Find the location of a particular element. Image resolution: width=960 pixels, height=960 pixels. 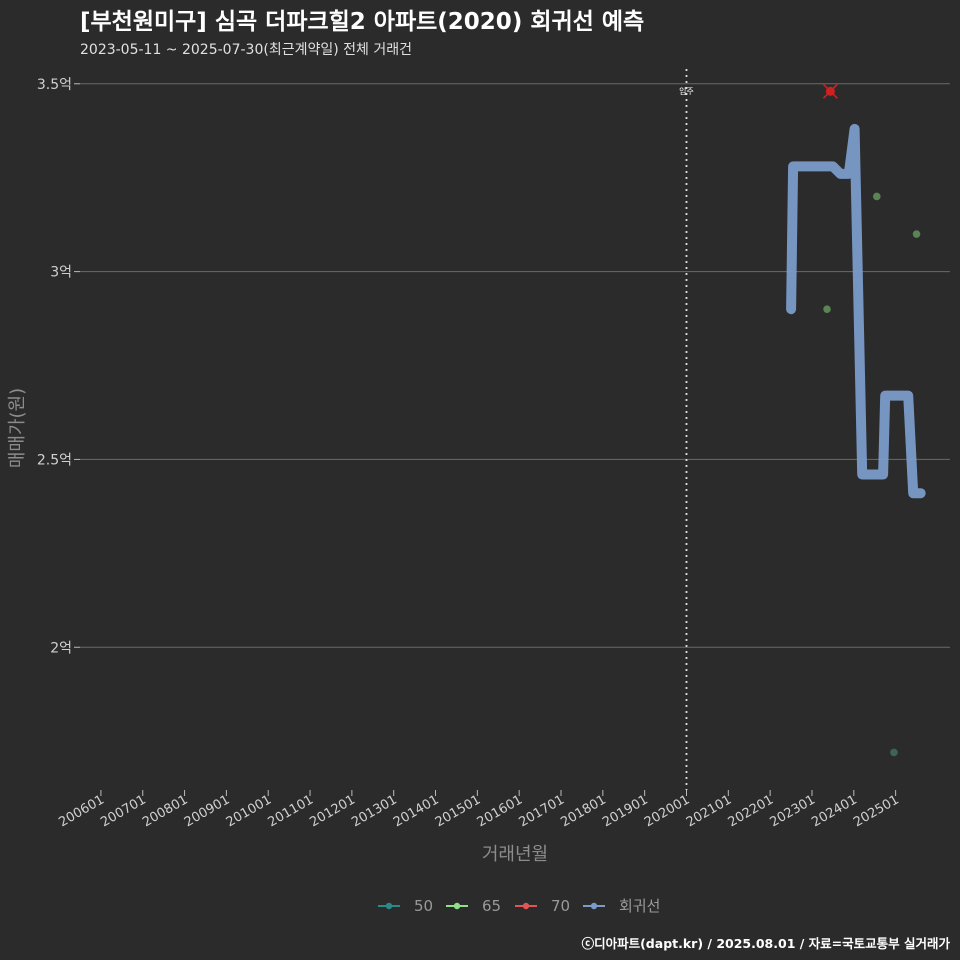

move-in-line-group: 입주 is located at coordinates (686, 429).